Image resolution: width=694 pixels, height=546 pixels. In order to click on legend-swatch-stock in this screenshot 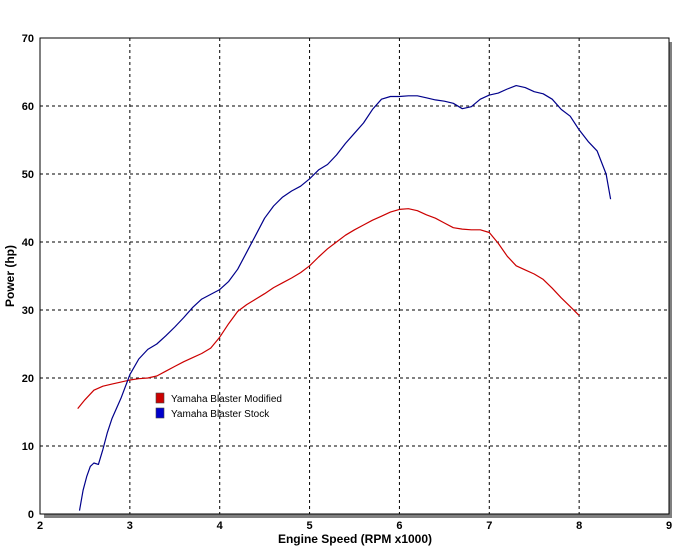, I will do `click(160, 413)`.